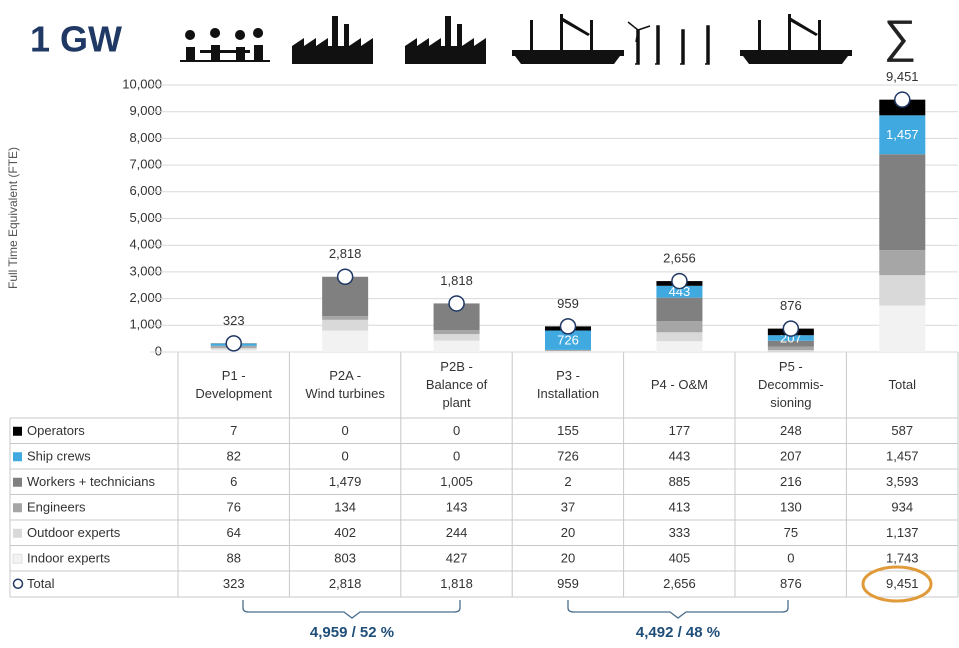 Image resolution: width=959 pixels, height=648 pixels. Describe the element at coordinates (145, 190) in the screenshot. I see `y-tick-label: 6,000` at that location.